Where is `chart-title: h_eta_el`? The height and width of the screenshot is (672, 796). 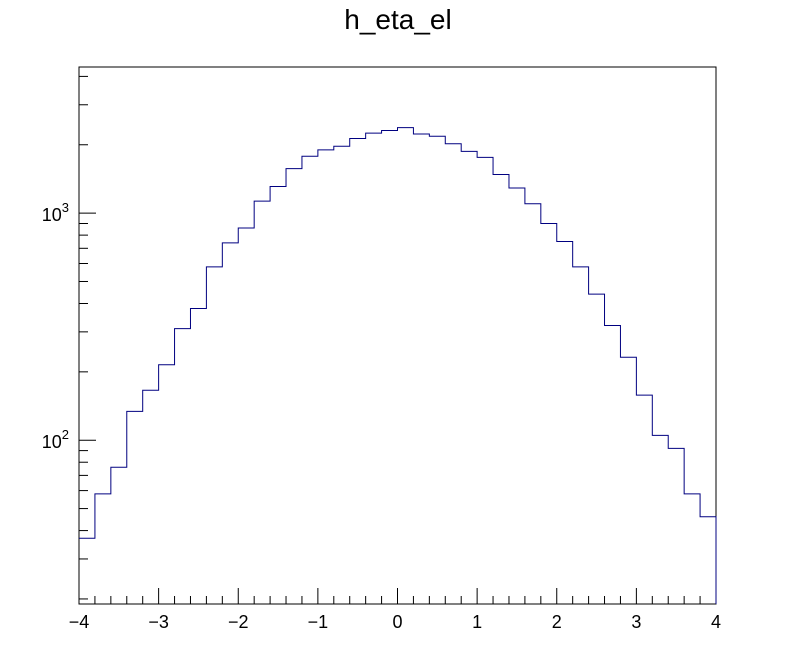 chart-title: h_eta_el is located at coordinates (398, 19).